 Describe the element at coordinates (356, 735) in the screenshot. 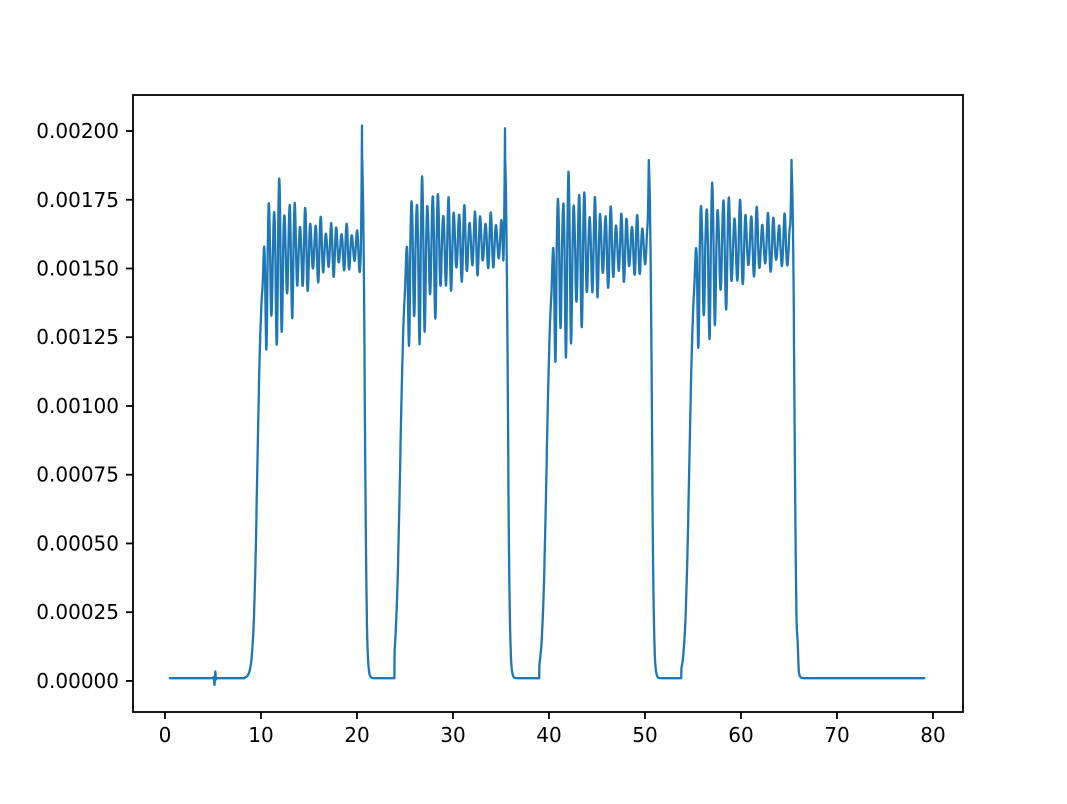

I see `x-tick-label: 20` at that location.